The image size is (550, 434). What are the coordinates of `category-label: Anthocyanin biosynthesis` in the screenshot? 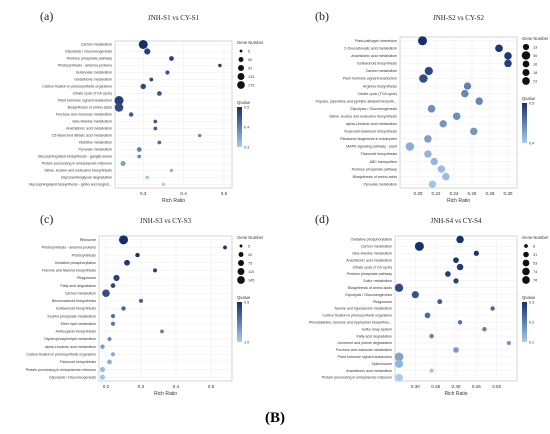 It's located at (75, 332).